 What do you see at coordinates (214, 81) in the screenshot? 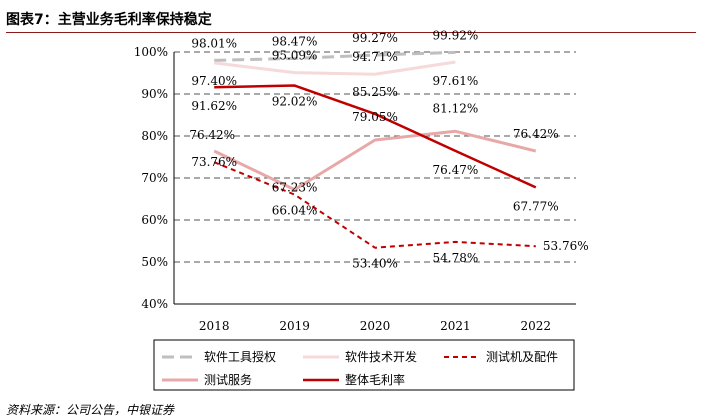
I see `data-label: 97.40%` at bounding box center [214, 81].